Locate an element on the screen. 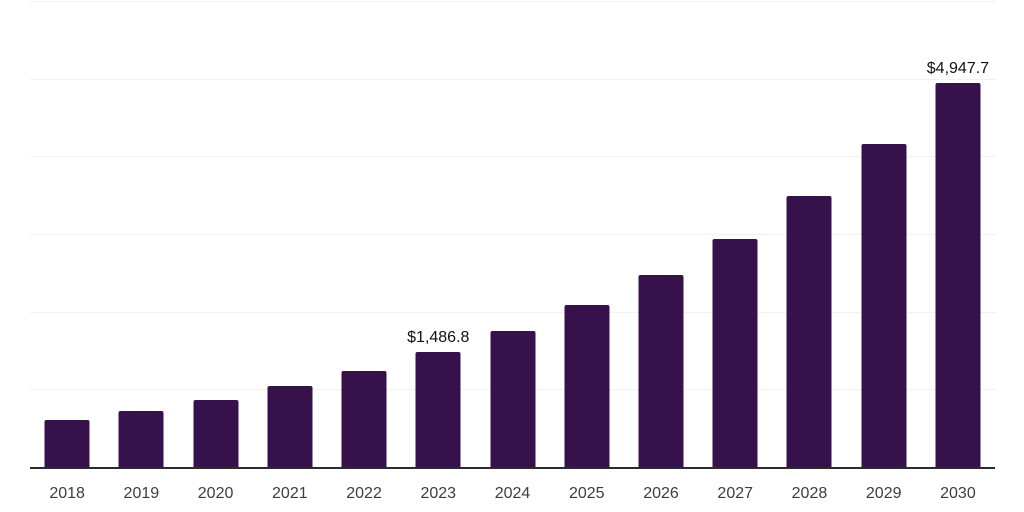 The width and height of the screenshot is (1024, 512). x-axis-line is located at coordinates (512, 468).